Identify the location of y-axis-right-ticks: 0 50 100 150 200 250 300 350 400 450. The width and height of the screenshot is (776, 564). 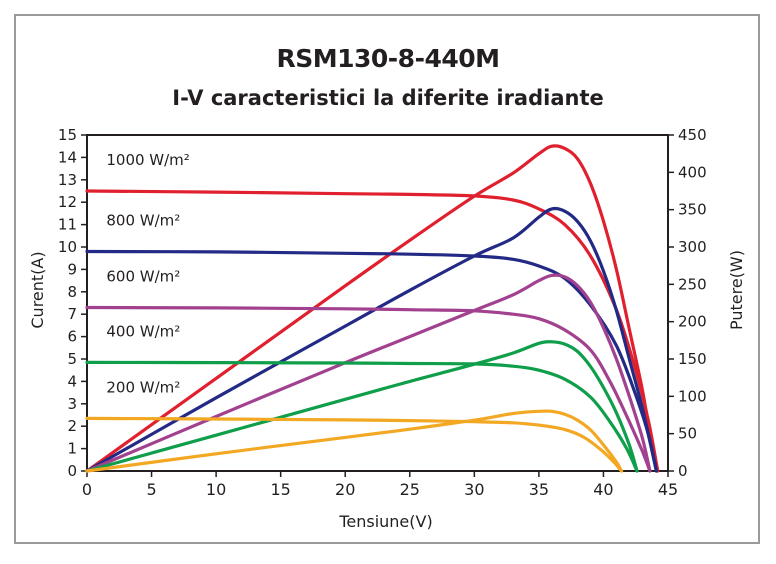
(687, 303).